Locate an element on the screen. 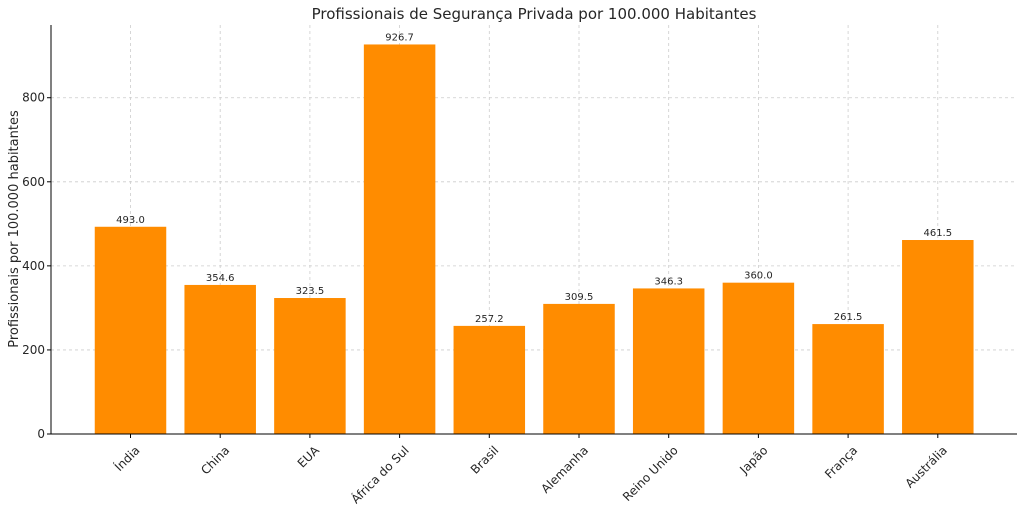  x-tick-label: Índia is located at coordinates (126, 458).